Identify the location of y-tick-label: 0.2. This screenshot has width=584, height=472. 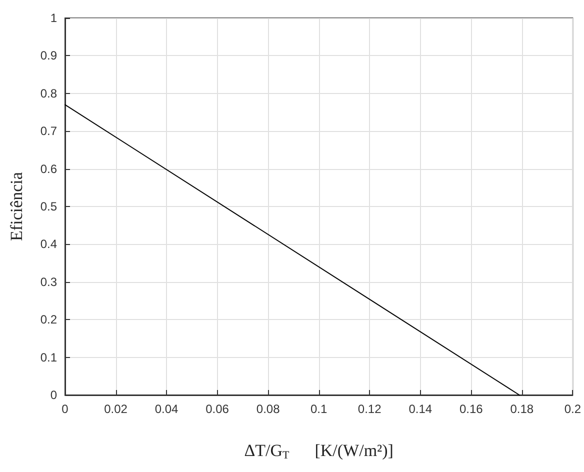
(49, 319).